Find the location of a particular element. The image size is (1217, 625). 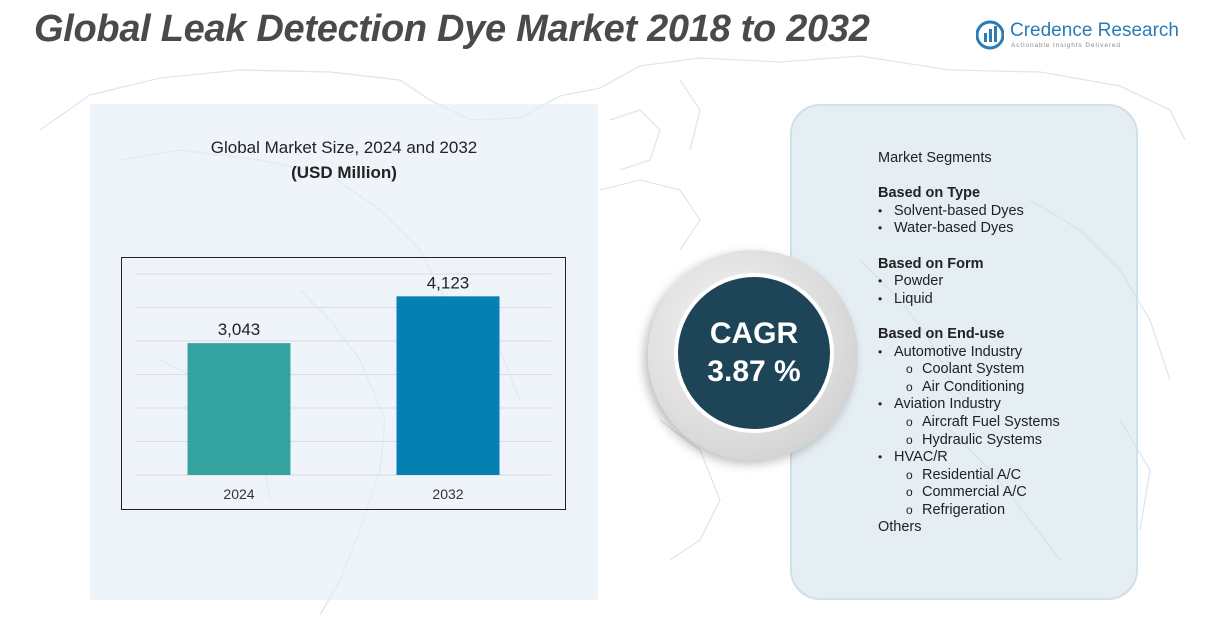

segment-subitem: o Aircraft Fuel Systems is located at coordinates (1028, 423).